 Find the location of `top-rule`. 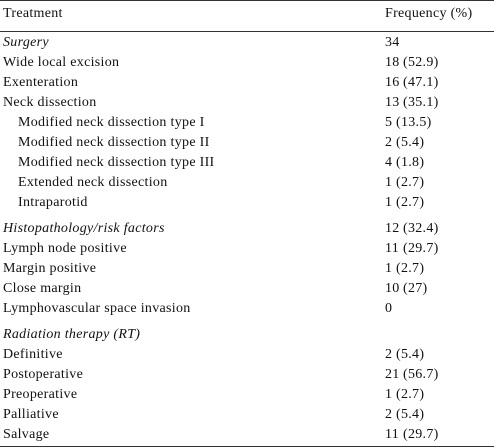

top-rule is located at coordinates (247, 0).